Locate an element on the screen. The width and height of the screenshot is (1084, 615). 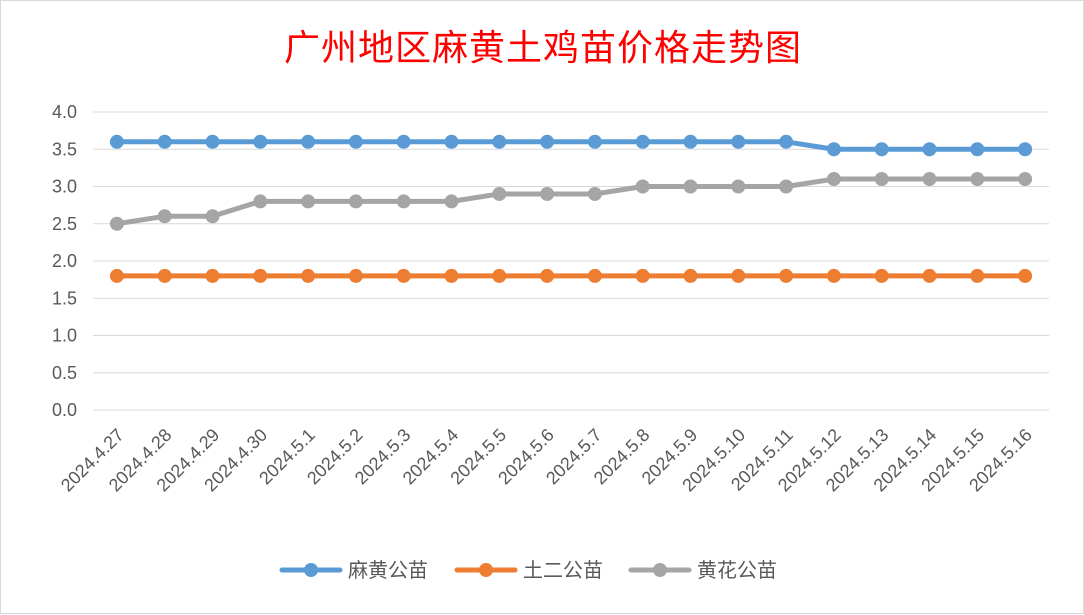
y-tick-label: 0.5 is located at coordinates (64, 373).